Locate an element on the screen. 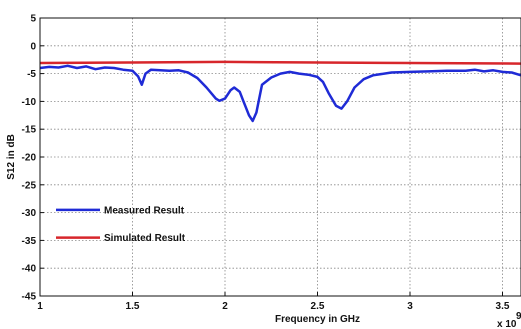 The width and height of the screenshot is (521, 329). y-tick-label: -45 is located at coordinates (29, 297).